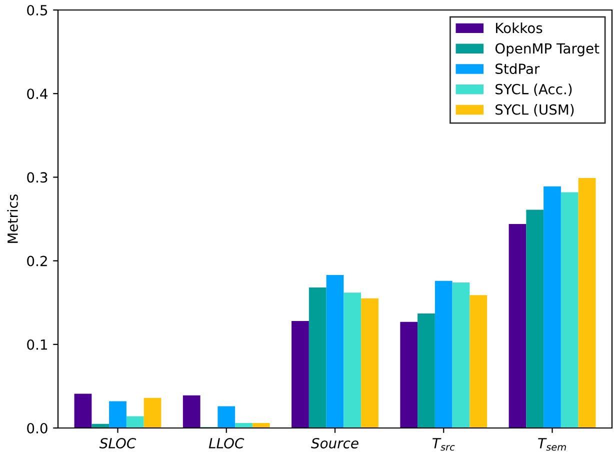  I want to click on y-tick-label: 0.3, so click(37, 177).